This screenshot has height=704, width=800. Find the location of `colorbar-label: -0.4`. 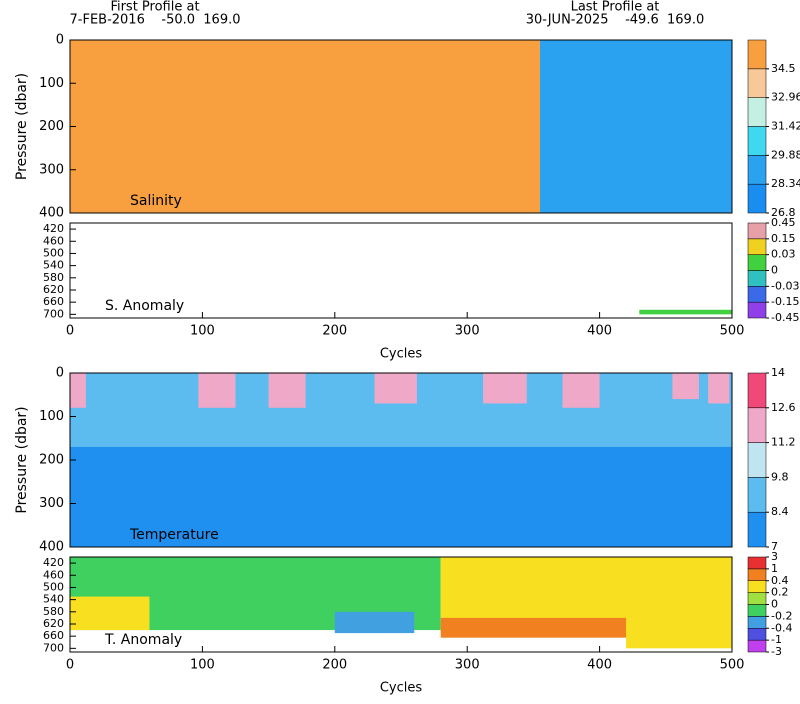

colorbar-label: -0.4 is located at coordinates (781, 627).